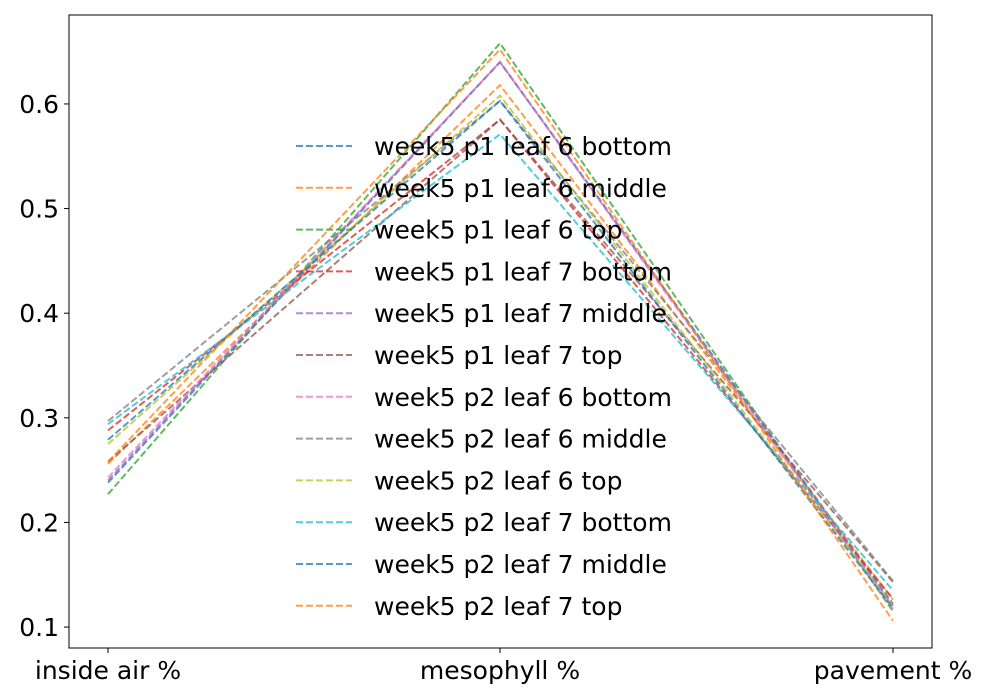 This screenshot has width=1000, height=700. Describe the element at coordinates (39, 104) in the screenshot. I see `y-tick-label: 0.6` at that location.